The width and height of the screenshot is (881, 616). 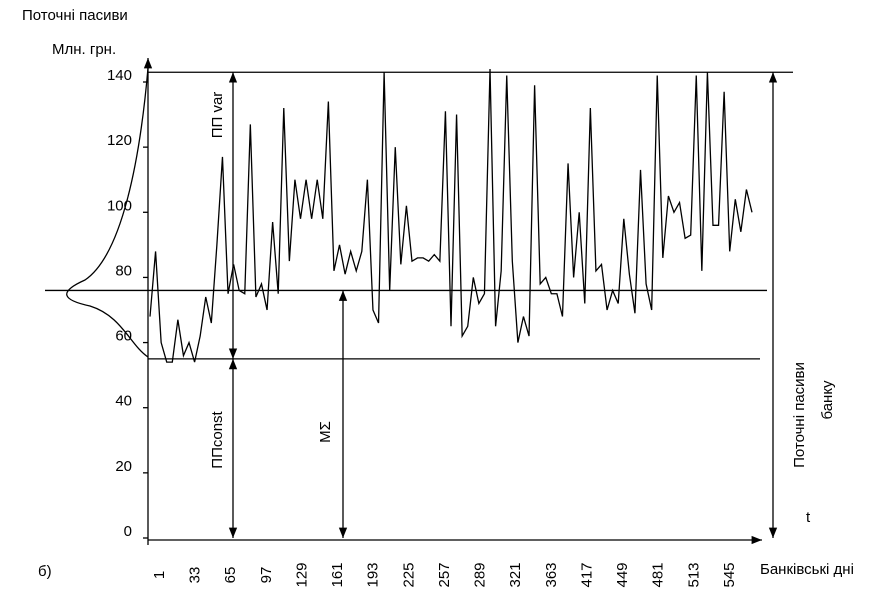 What do you see at coordinates (693, 574) in the screenshot?
I see `x-tick-label: 513` at bounding box center [693, 574].